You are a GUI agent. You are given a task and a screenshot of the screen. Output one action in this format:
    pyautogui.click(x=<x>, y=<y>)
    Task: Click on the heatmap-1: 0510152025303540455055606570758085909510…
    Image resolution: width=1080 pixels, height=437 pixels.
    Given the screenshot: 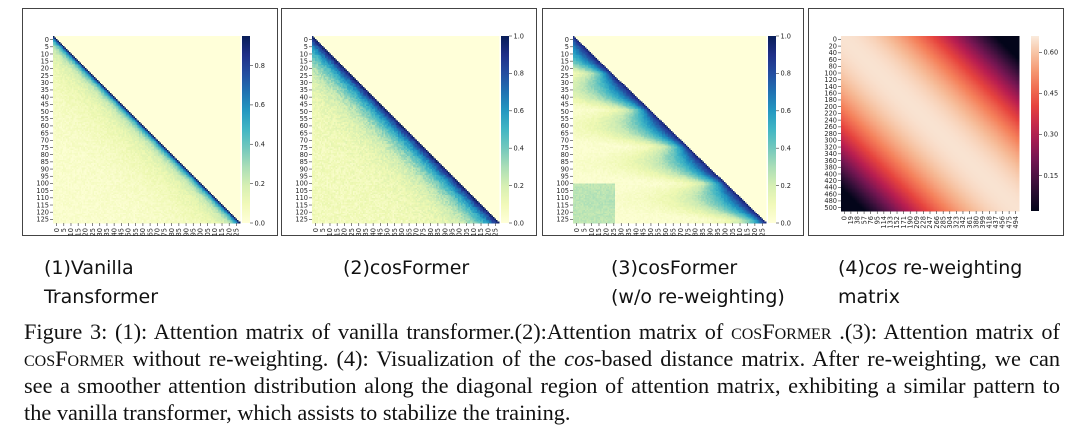 What is the action you would take?
    pyautogui.click(x=151, y=123)
    